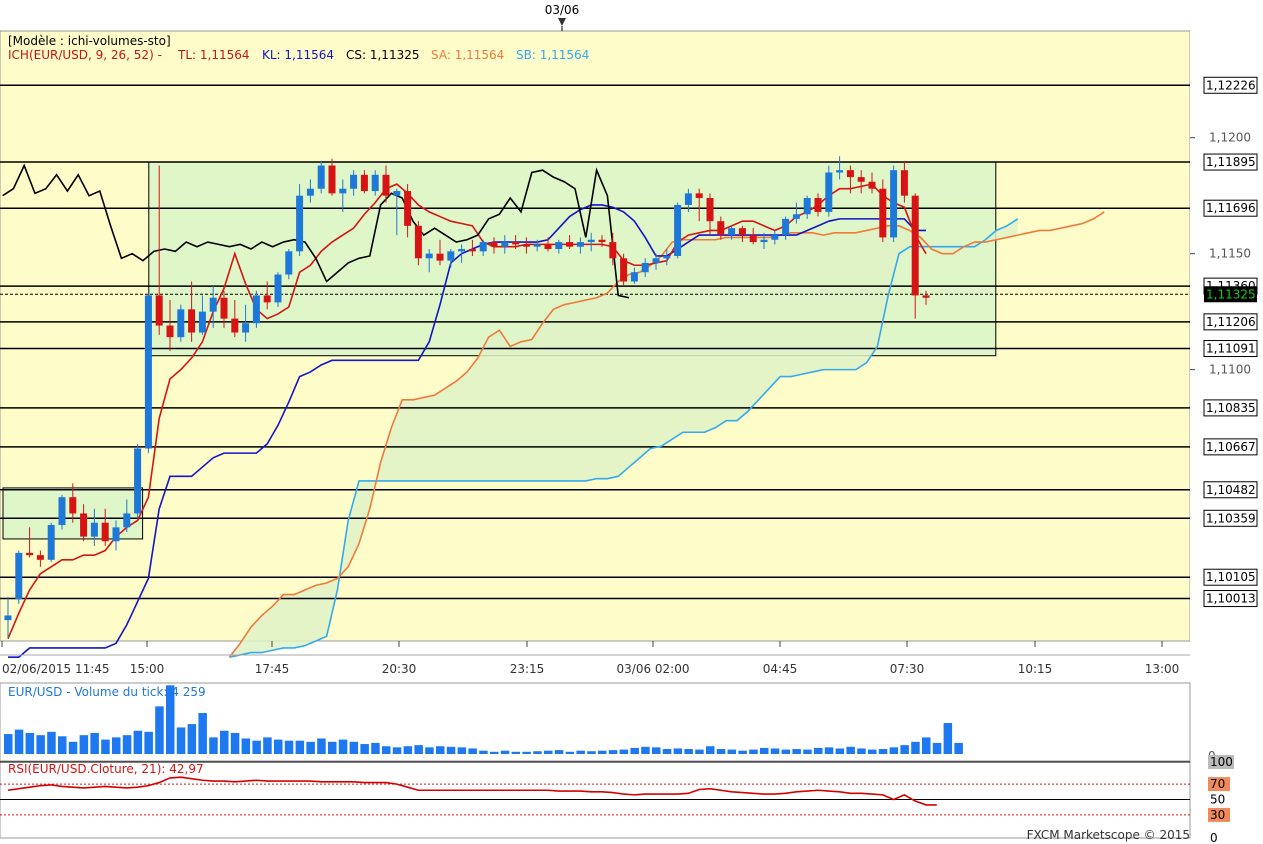  I want to click on price-tick-label: 1,1200, so click(1230, 138).